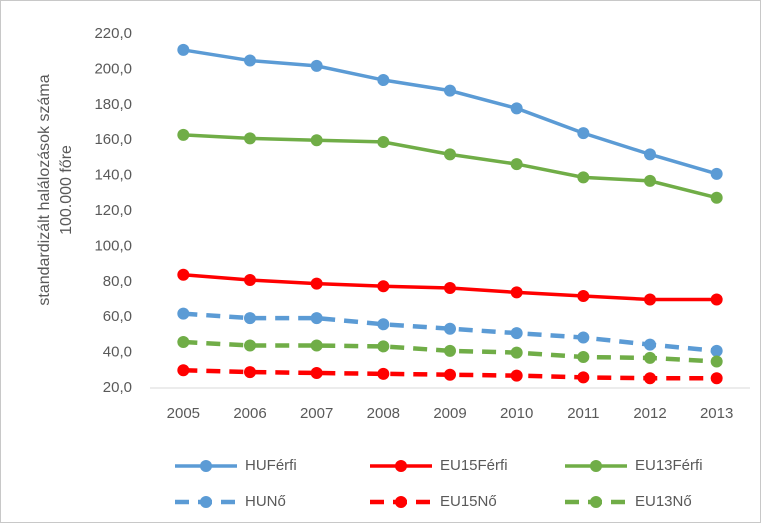 Image resolution: width=762 pixels, height=524 pixels. I want to click on legend-label: HUNő, so click(265, 501).